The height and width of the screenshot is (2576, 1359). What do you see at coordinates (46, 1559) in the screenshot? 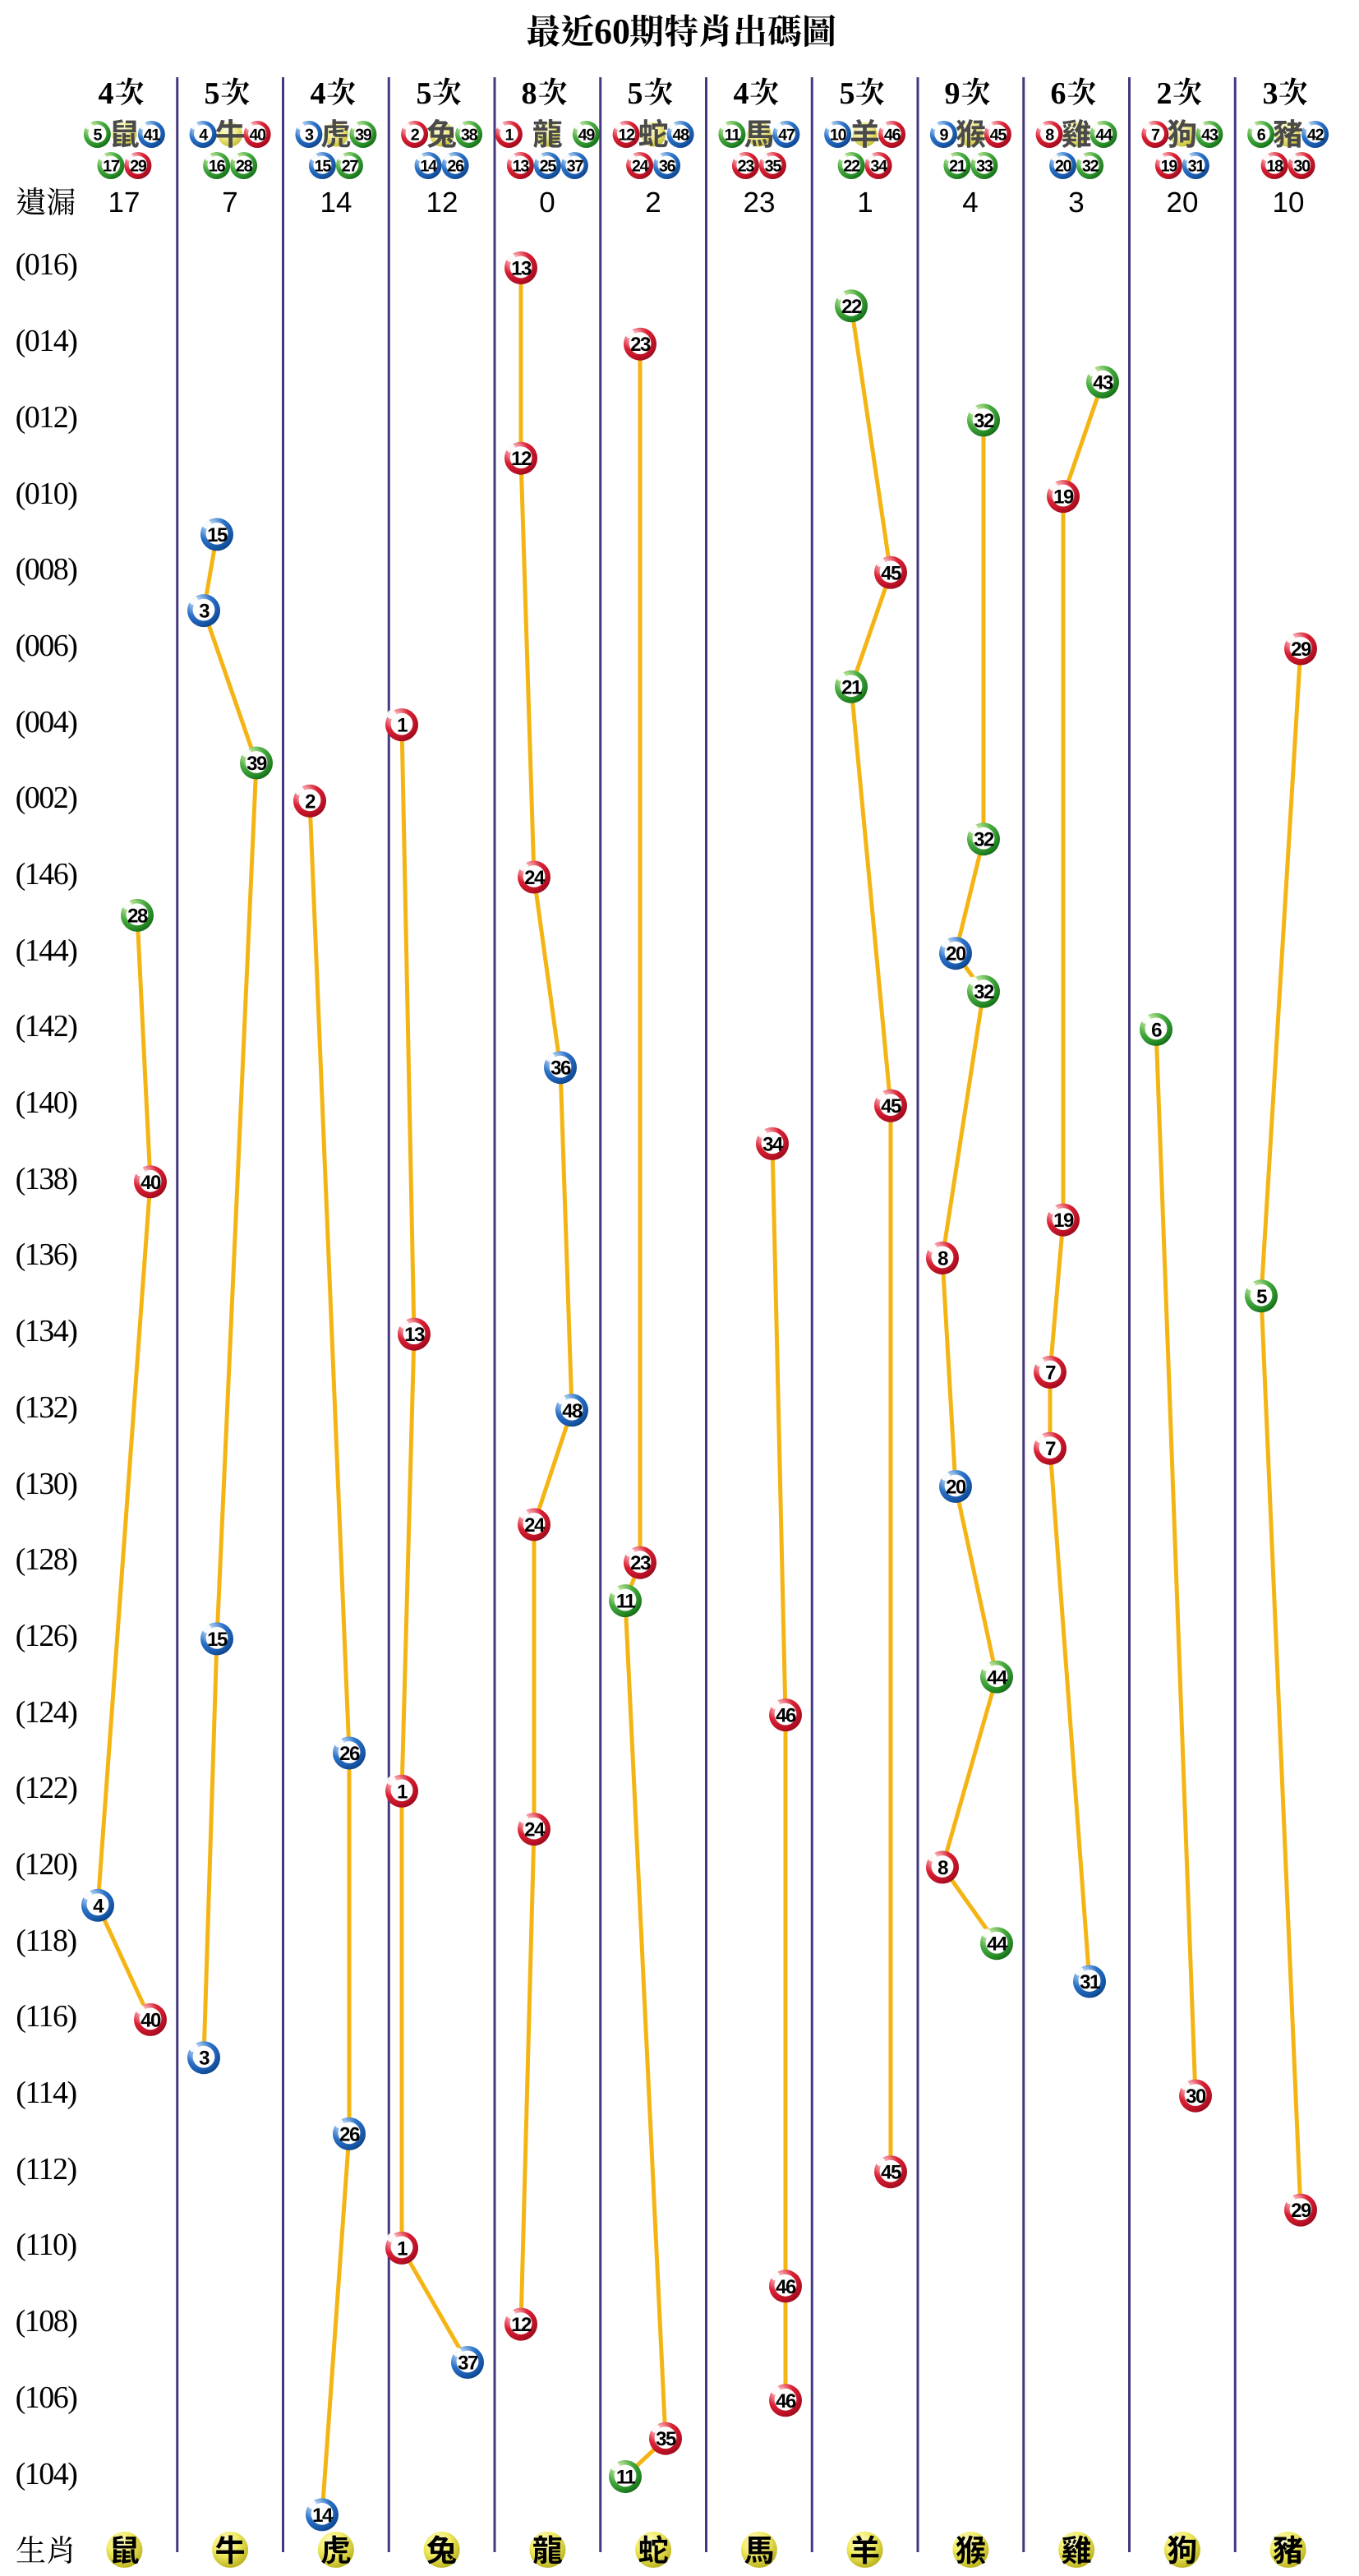
I see `svg-text: (128)` at bounding box center [46, 1559].